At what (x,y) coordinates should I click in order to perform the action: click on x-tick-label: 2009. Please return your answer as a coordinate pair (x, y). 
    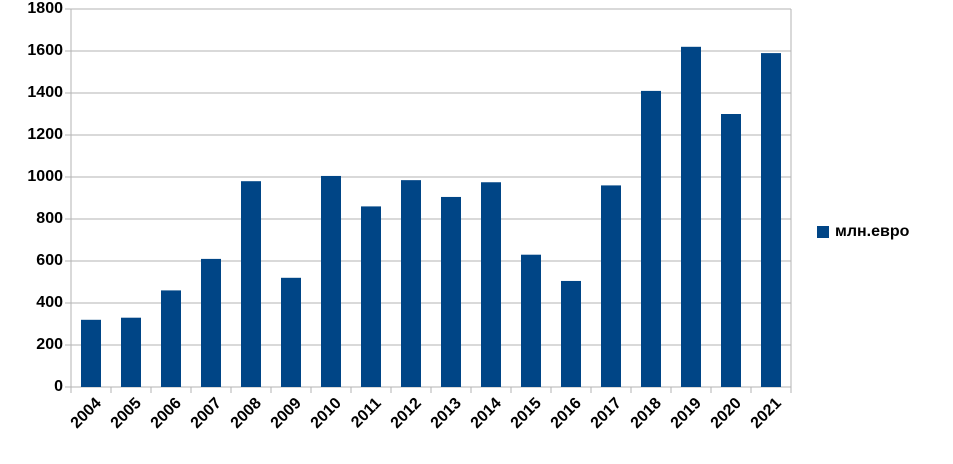
    Looking at the image, I should click on (286, 413).